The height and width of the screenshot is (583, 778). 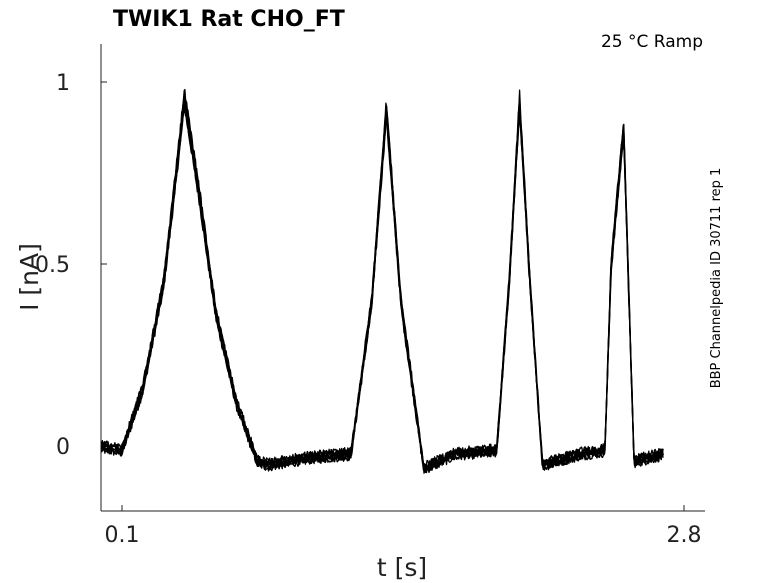 What do you see at coordinates (52, 265) in the screenshot?
I see `y-tick-label-0.5: 0.5` at bounding box center [52, 265].